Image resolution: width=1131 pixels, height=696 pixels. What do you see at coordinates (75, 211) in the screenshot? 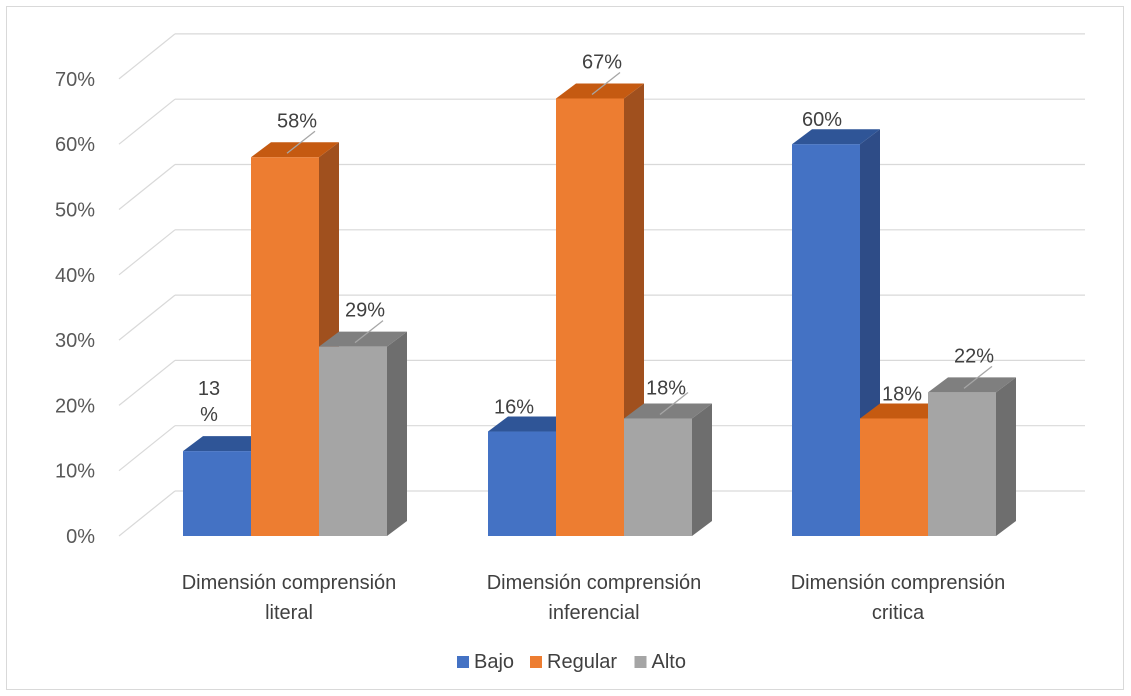
I see `y-tick-label: 50%` at bounding box center [75, 211].